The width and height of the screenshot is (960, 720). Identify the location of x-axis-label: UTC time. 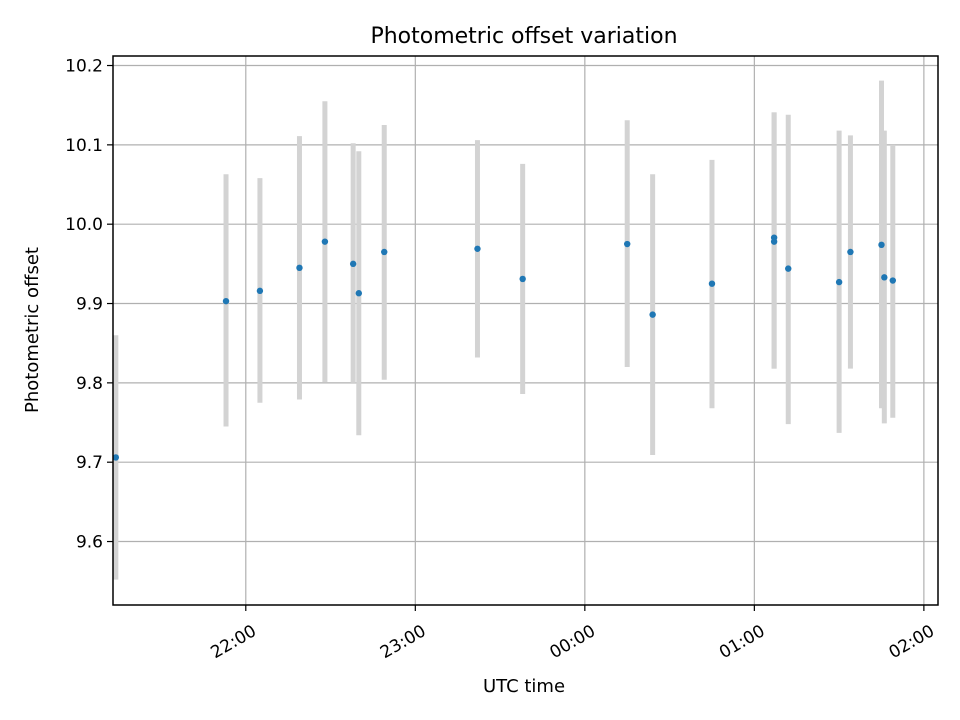
(524, 686).